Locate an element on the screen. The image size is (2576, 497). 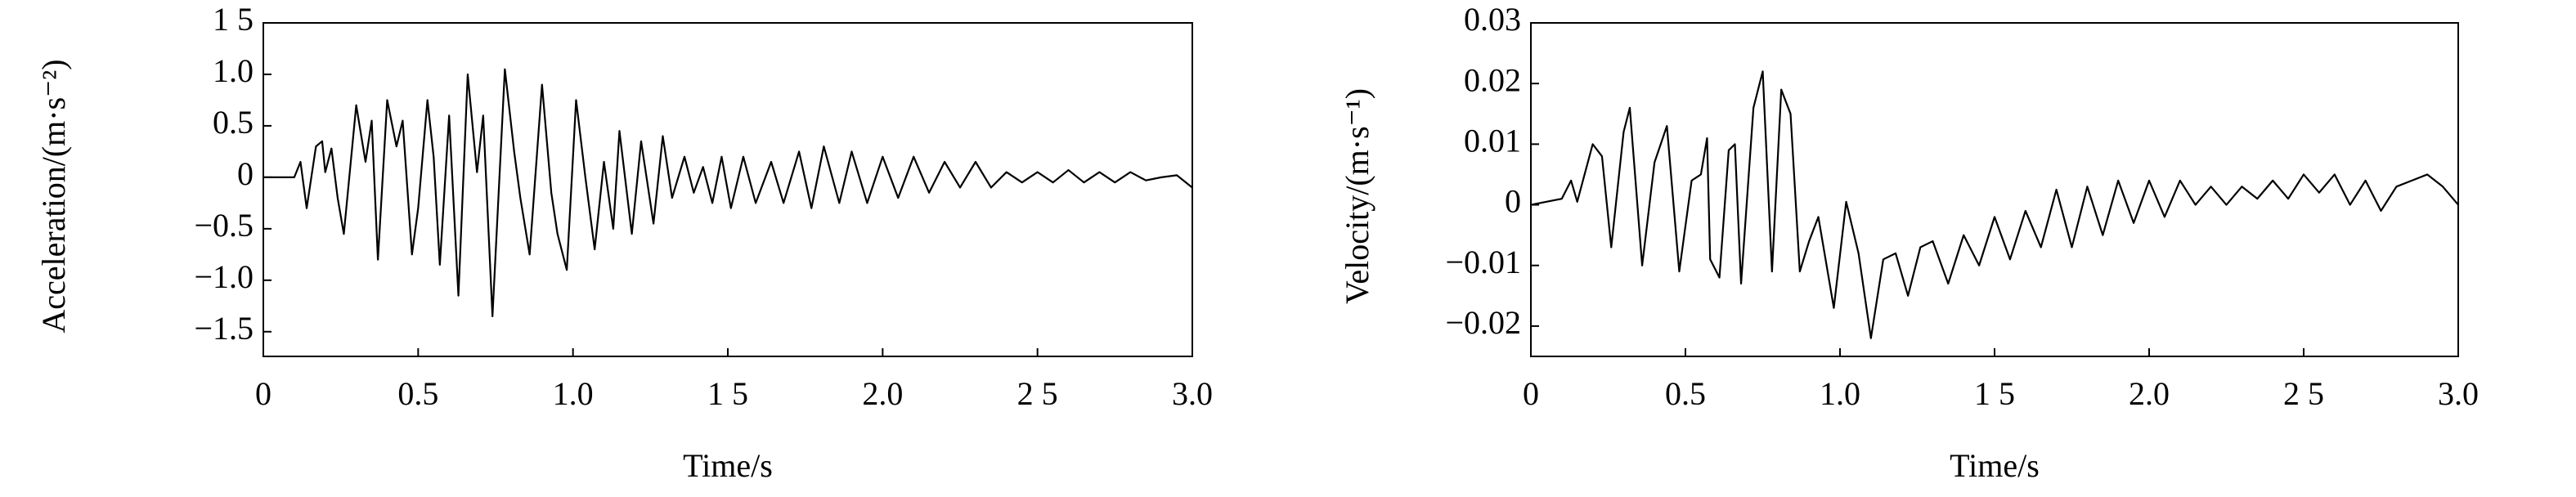
y-axis-label: Acceleration/(m·s⁻²) is located at coordinates (53, 196).